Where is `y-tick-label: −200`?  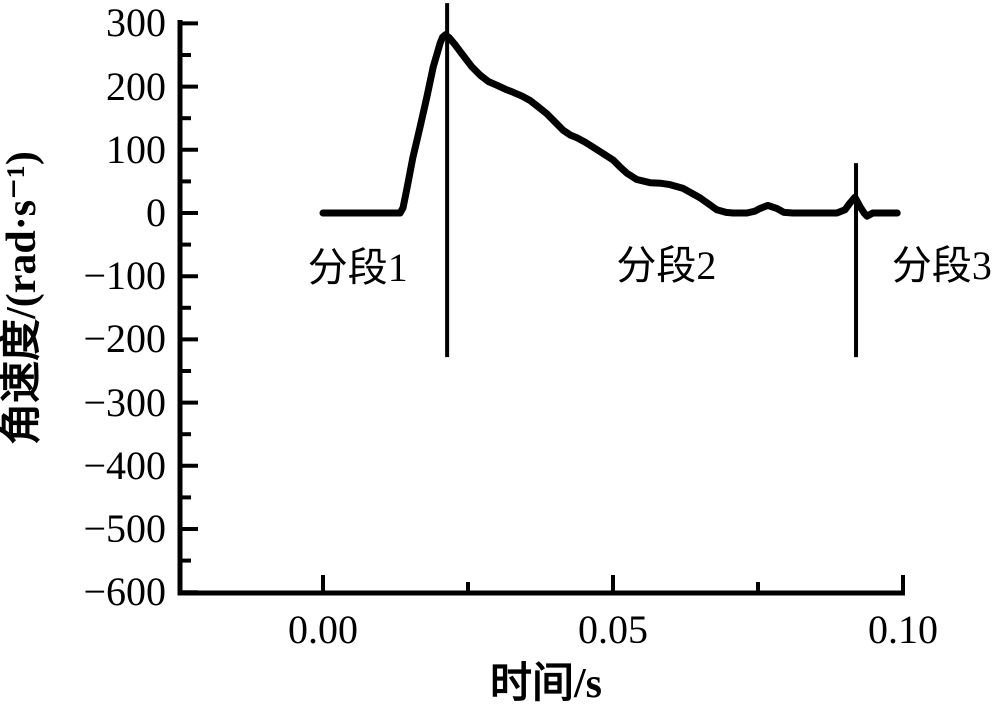 y-tick-label: −200 is located at coordinates (124, 339).